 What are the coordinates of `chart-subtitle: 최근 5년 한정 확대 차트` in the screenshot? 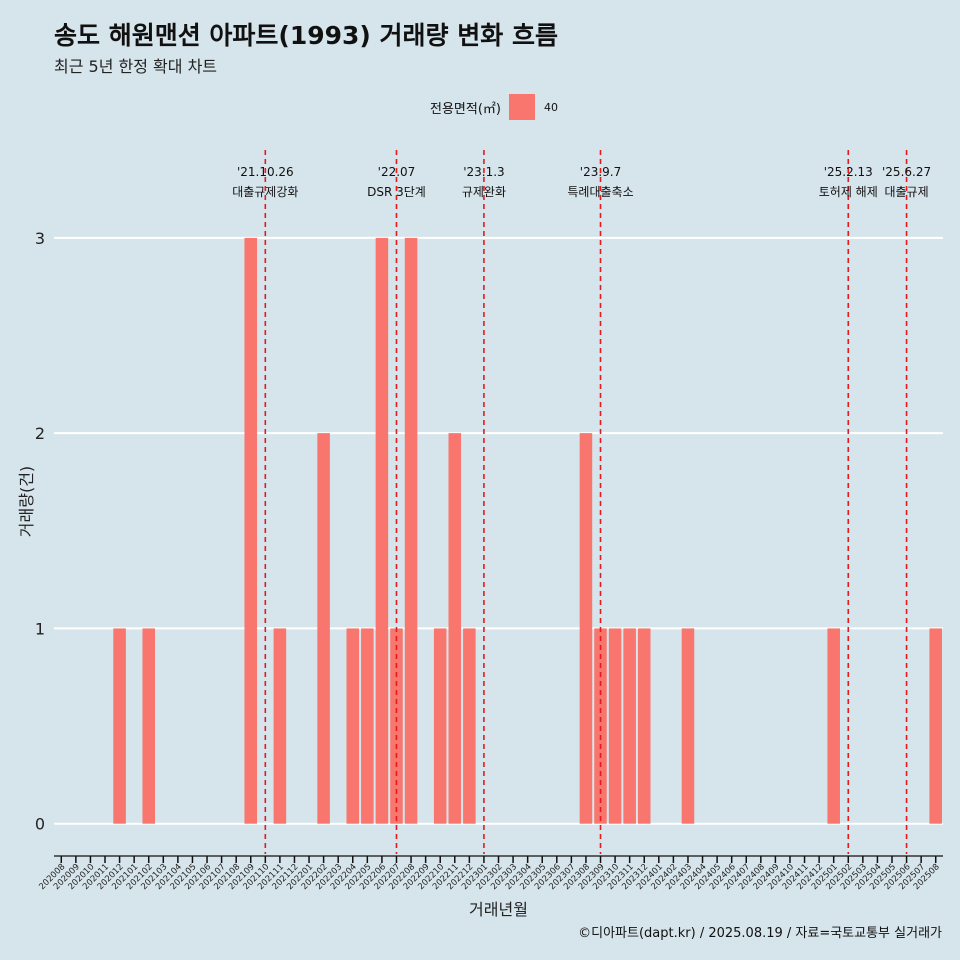 It's located at (136, 66).